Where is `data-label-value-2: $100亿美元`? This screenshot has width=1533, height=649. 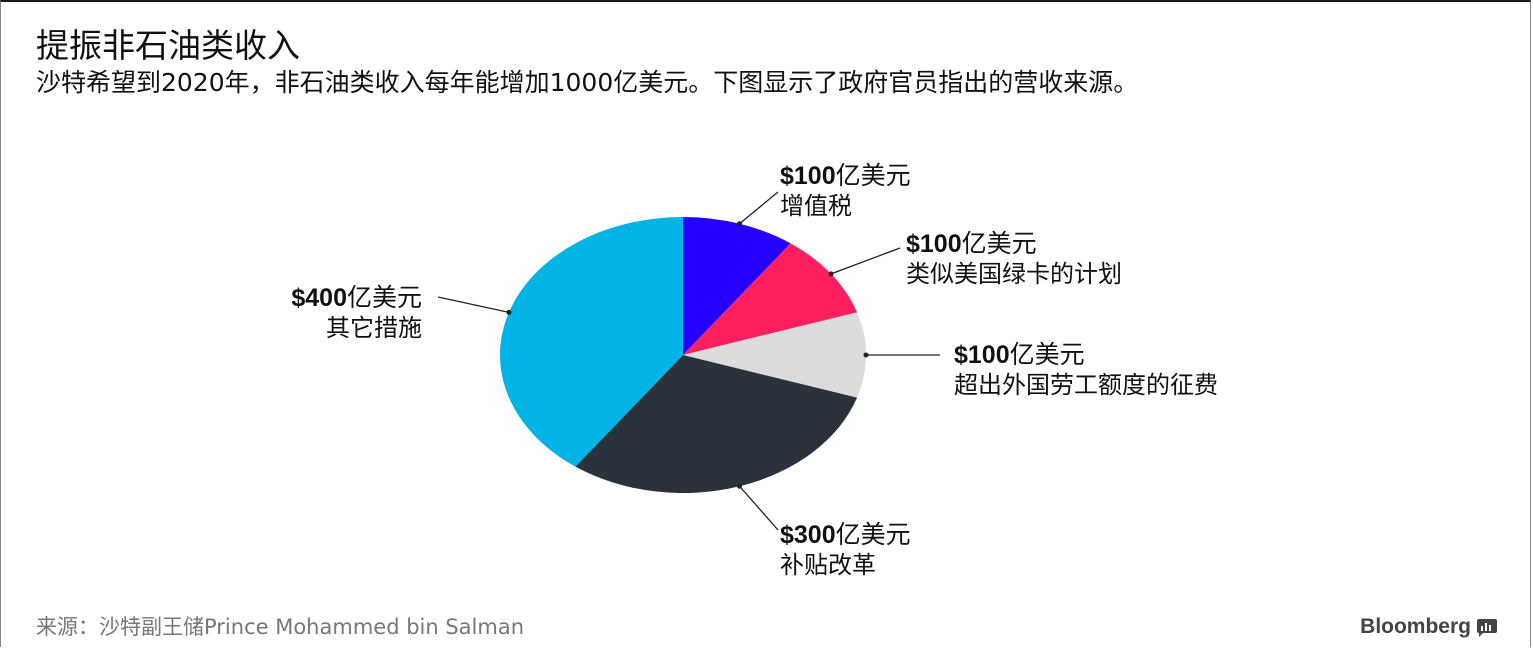 data-label-value-2: $100亿美元 is located at coordinates (971, 243).